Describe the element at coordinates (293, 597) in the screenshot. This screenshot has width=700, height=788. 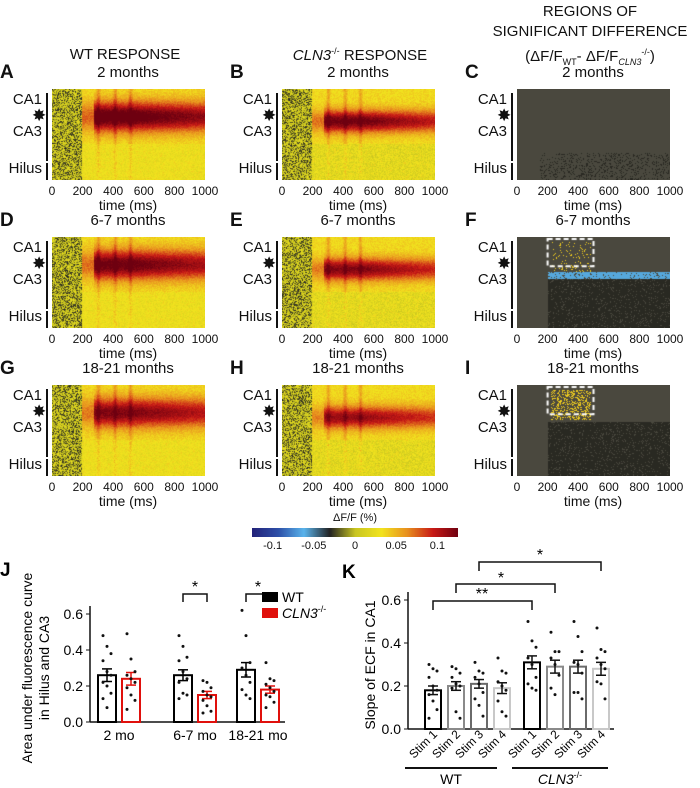
I see `legend-label: WT` at that location.